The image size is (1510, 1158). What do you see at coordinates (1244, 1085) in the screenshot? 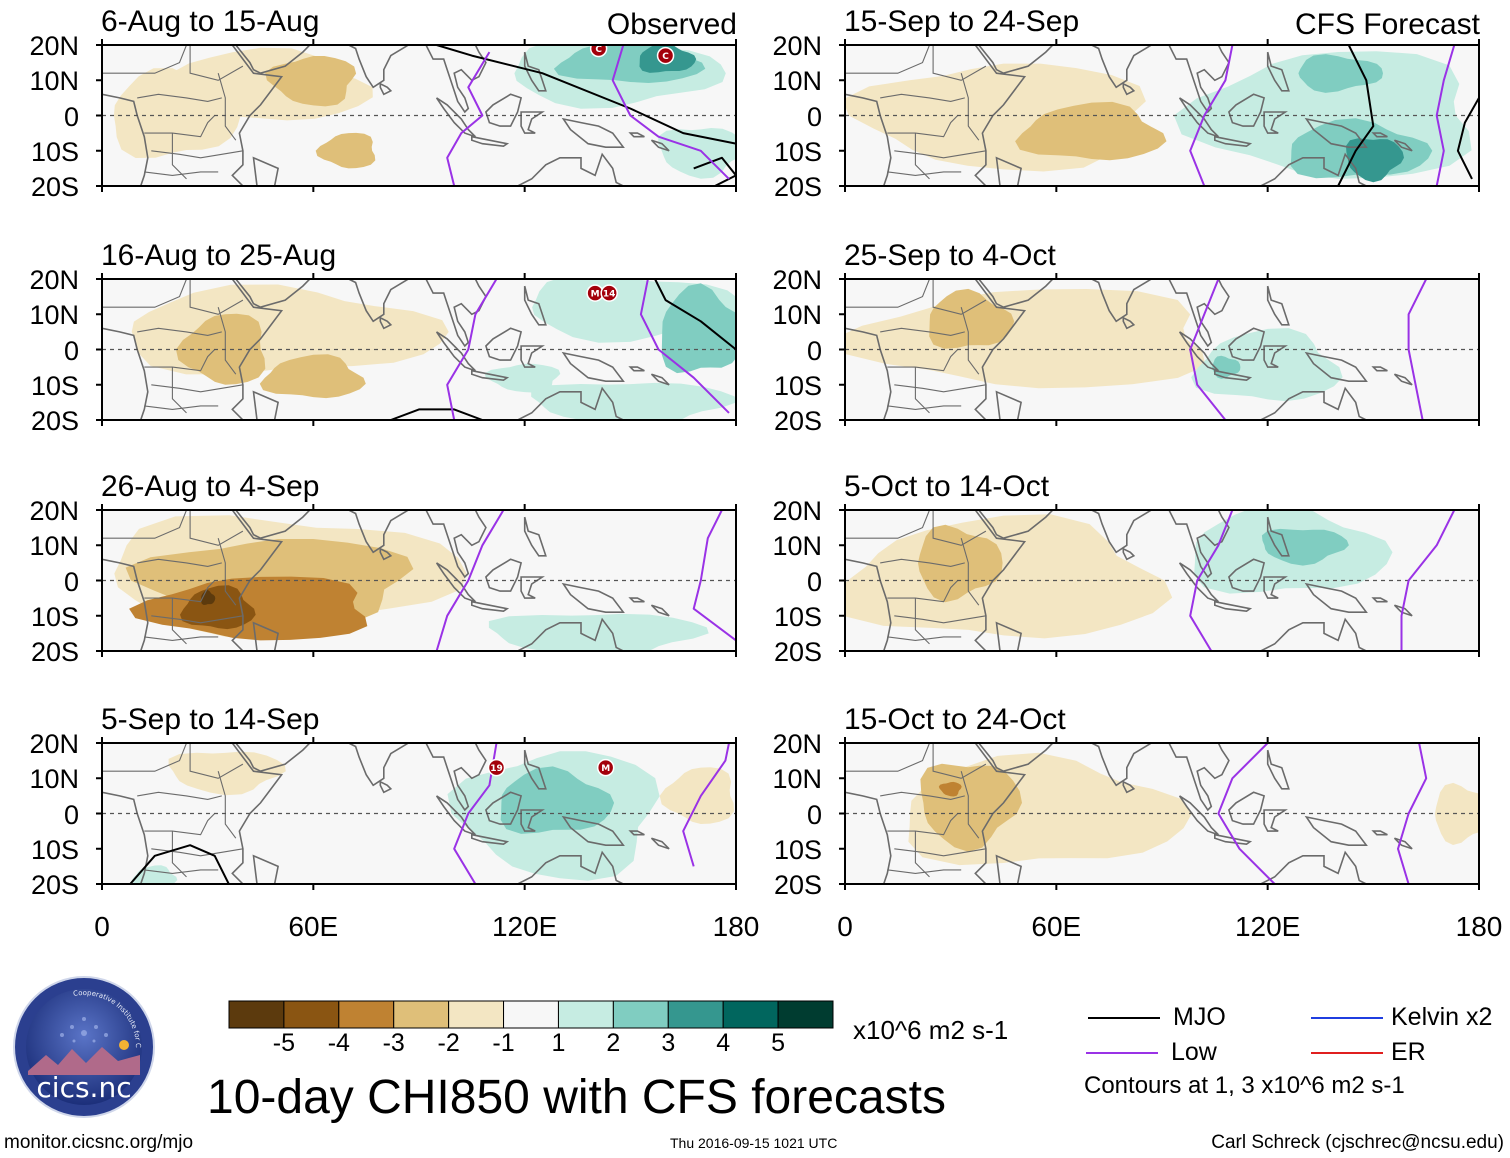
I see `contours-note: Contours at 1, 3 x10^6 m2 s-1` at bounding box center [1244, 1085].